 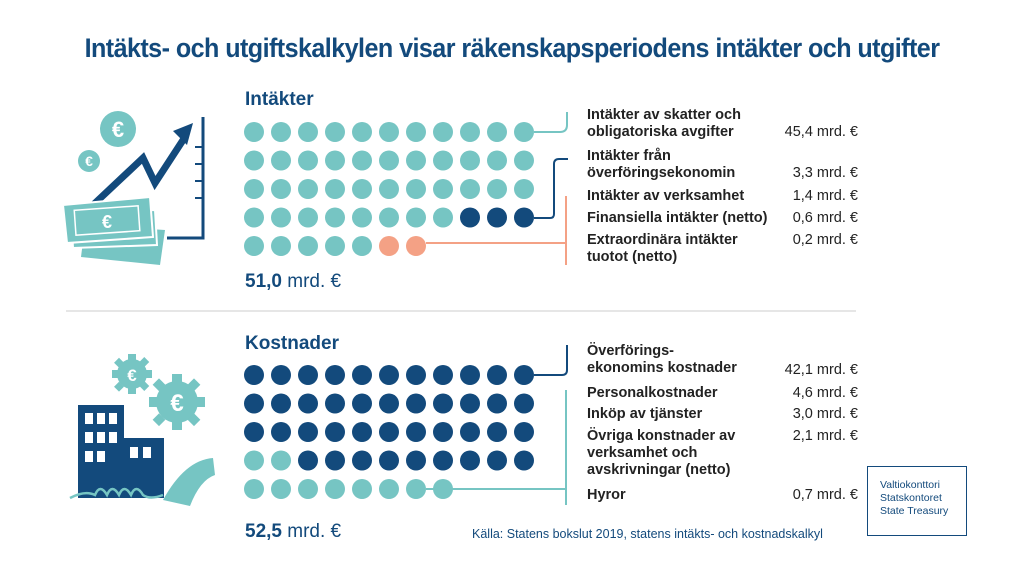 I want to click on legend-label-line: Hyror, so click(x=606, y=495).